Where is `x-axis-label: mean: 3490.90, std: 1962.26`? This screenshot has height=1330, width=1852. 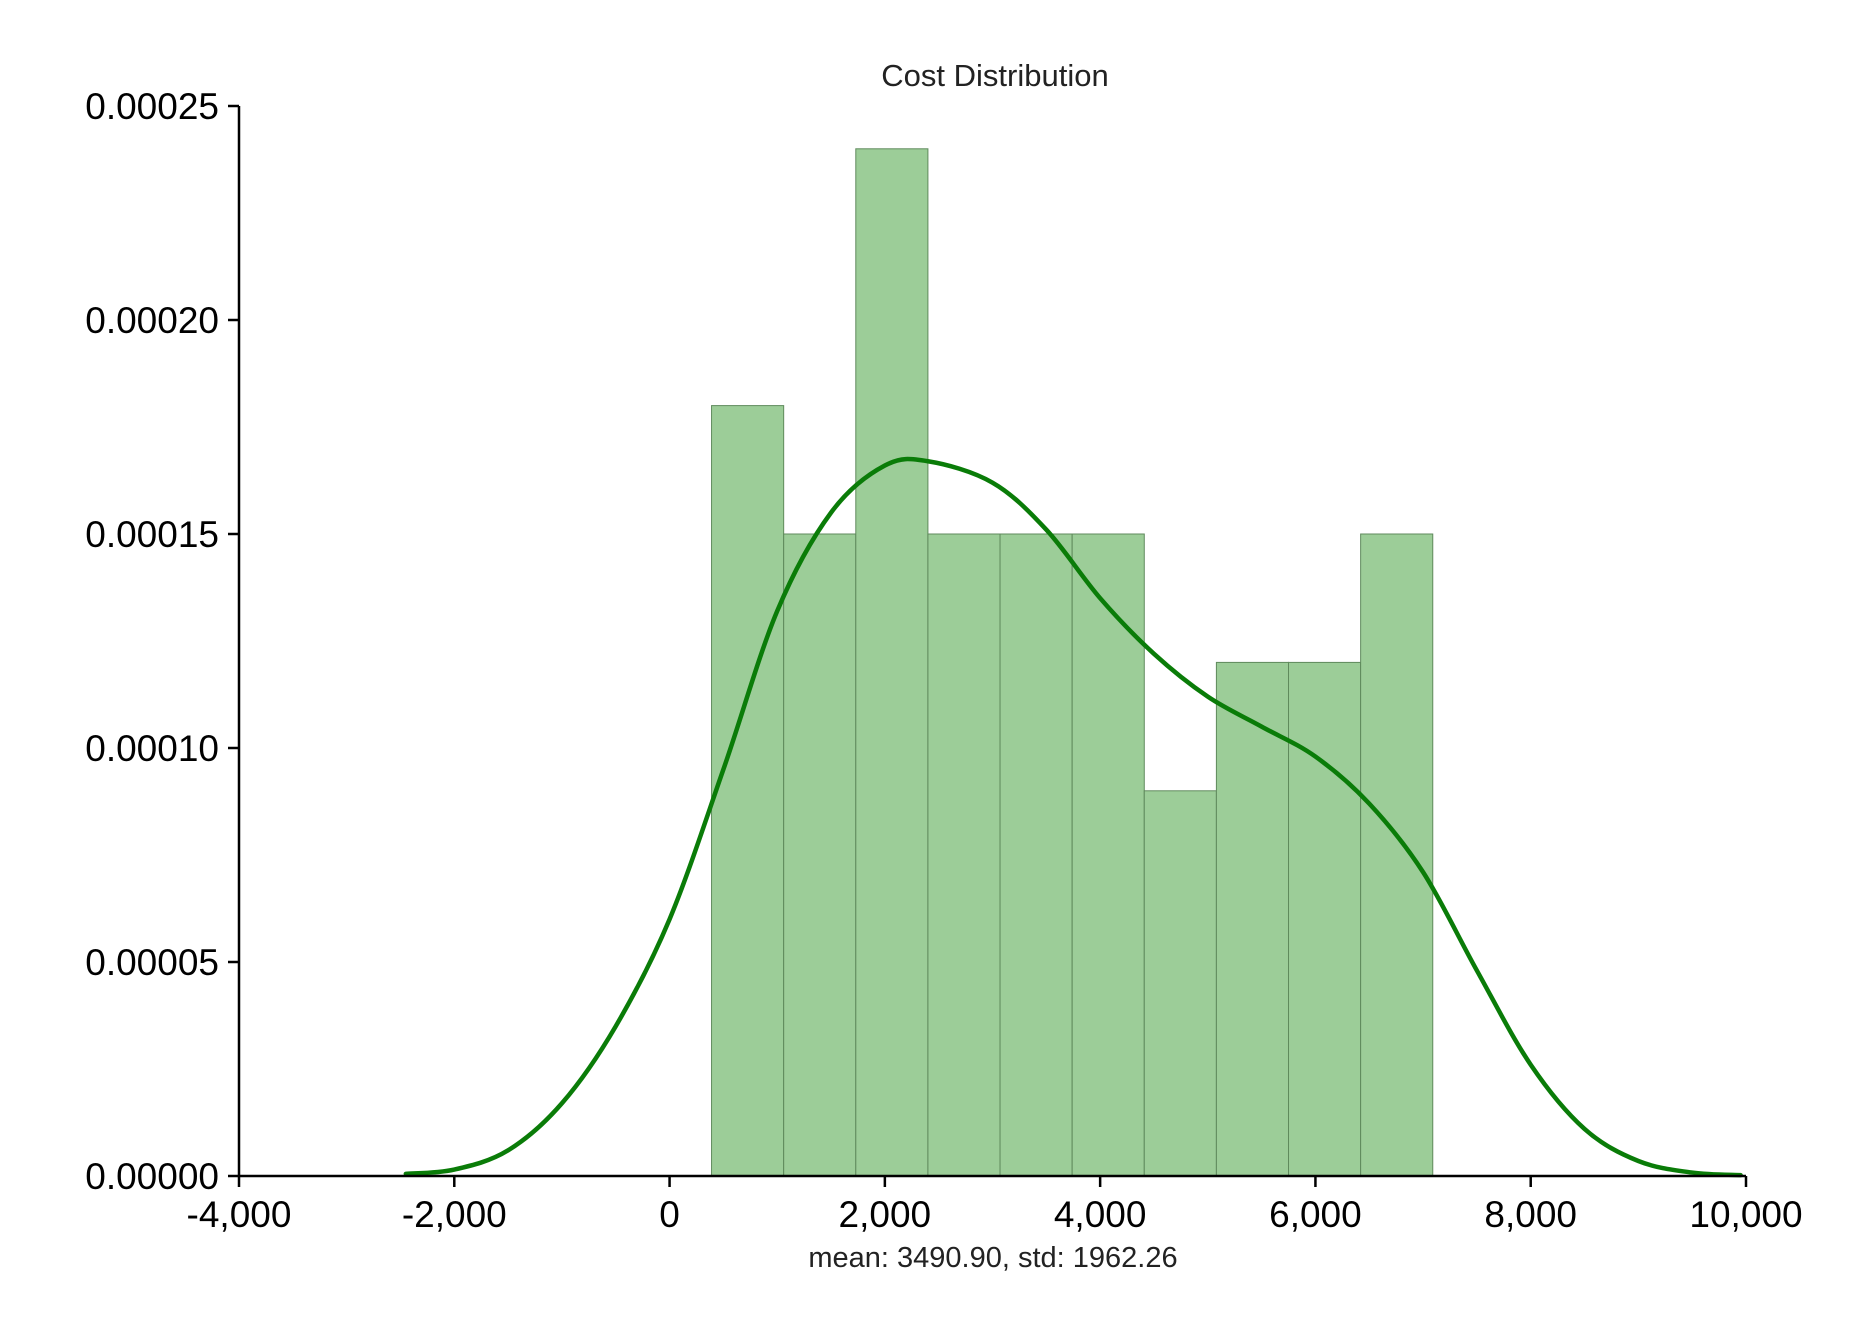
x-axis-label: mean: 3490.90, std: 1962.26 is located at coordinates (992, 1258).